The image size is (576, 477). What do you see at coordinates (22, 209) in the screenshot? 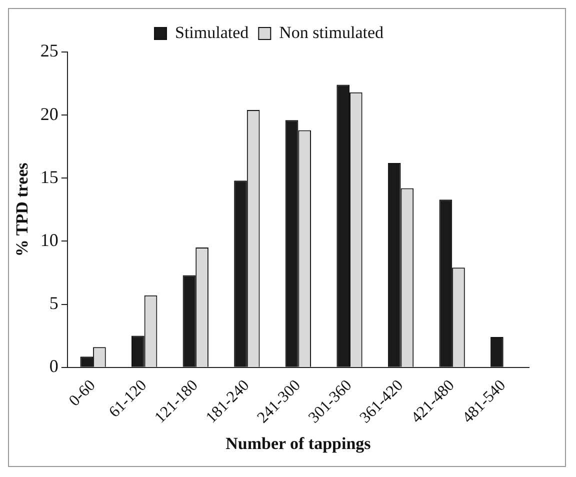
I see `y-axis-title: % TPD trees` at bounding box center [22, 209].